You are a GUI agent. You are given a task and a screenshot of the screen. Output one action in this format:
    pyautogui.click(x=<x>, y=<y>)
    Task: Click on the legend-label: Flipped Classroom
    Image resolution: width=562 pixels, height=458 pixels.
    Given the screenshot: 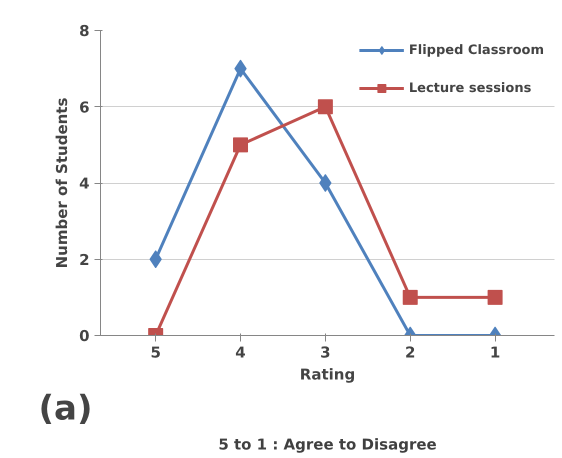 What is the action you would take?
    pyautogui.click(x=476, y=50)
    